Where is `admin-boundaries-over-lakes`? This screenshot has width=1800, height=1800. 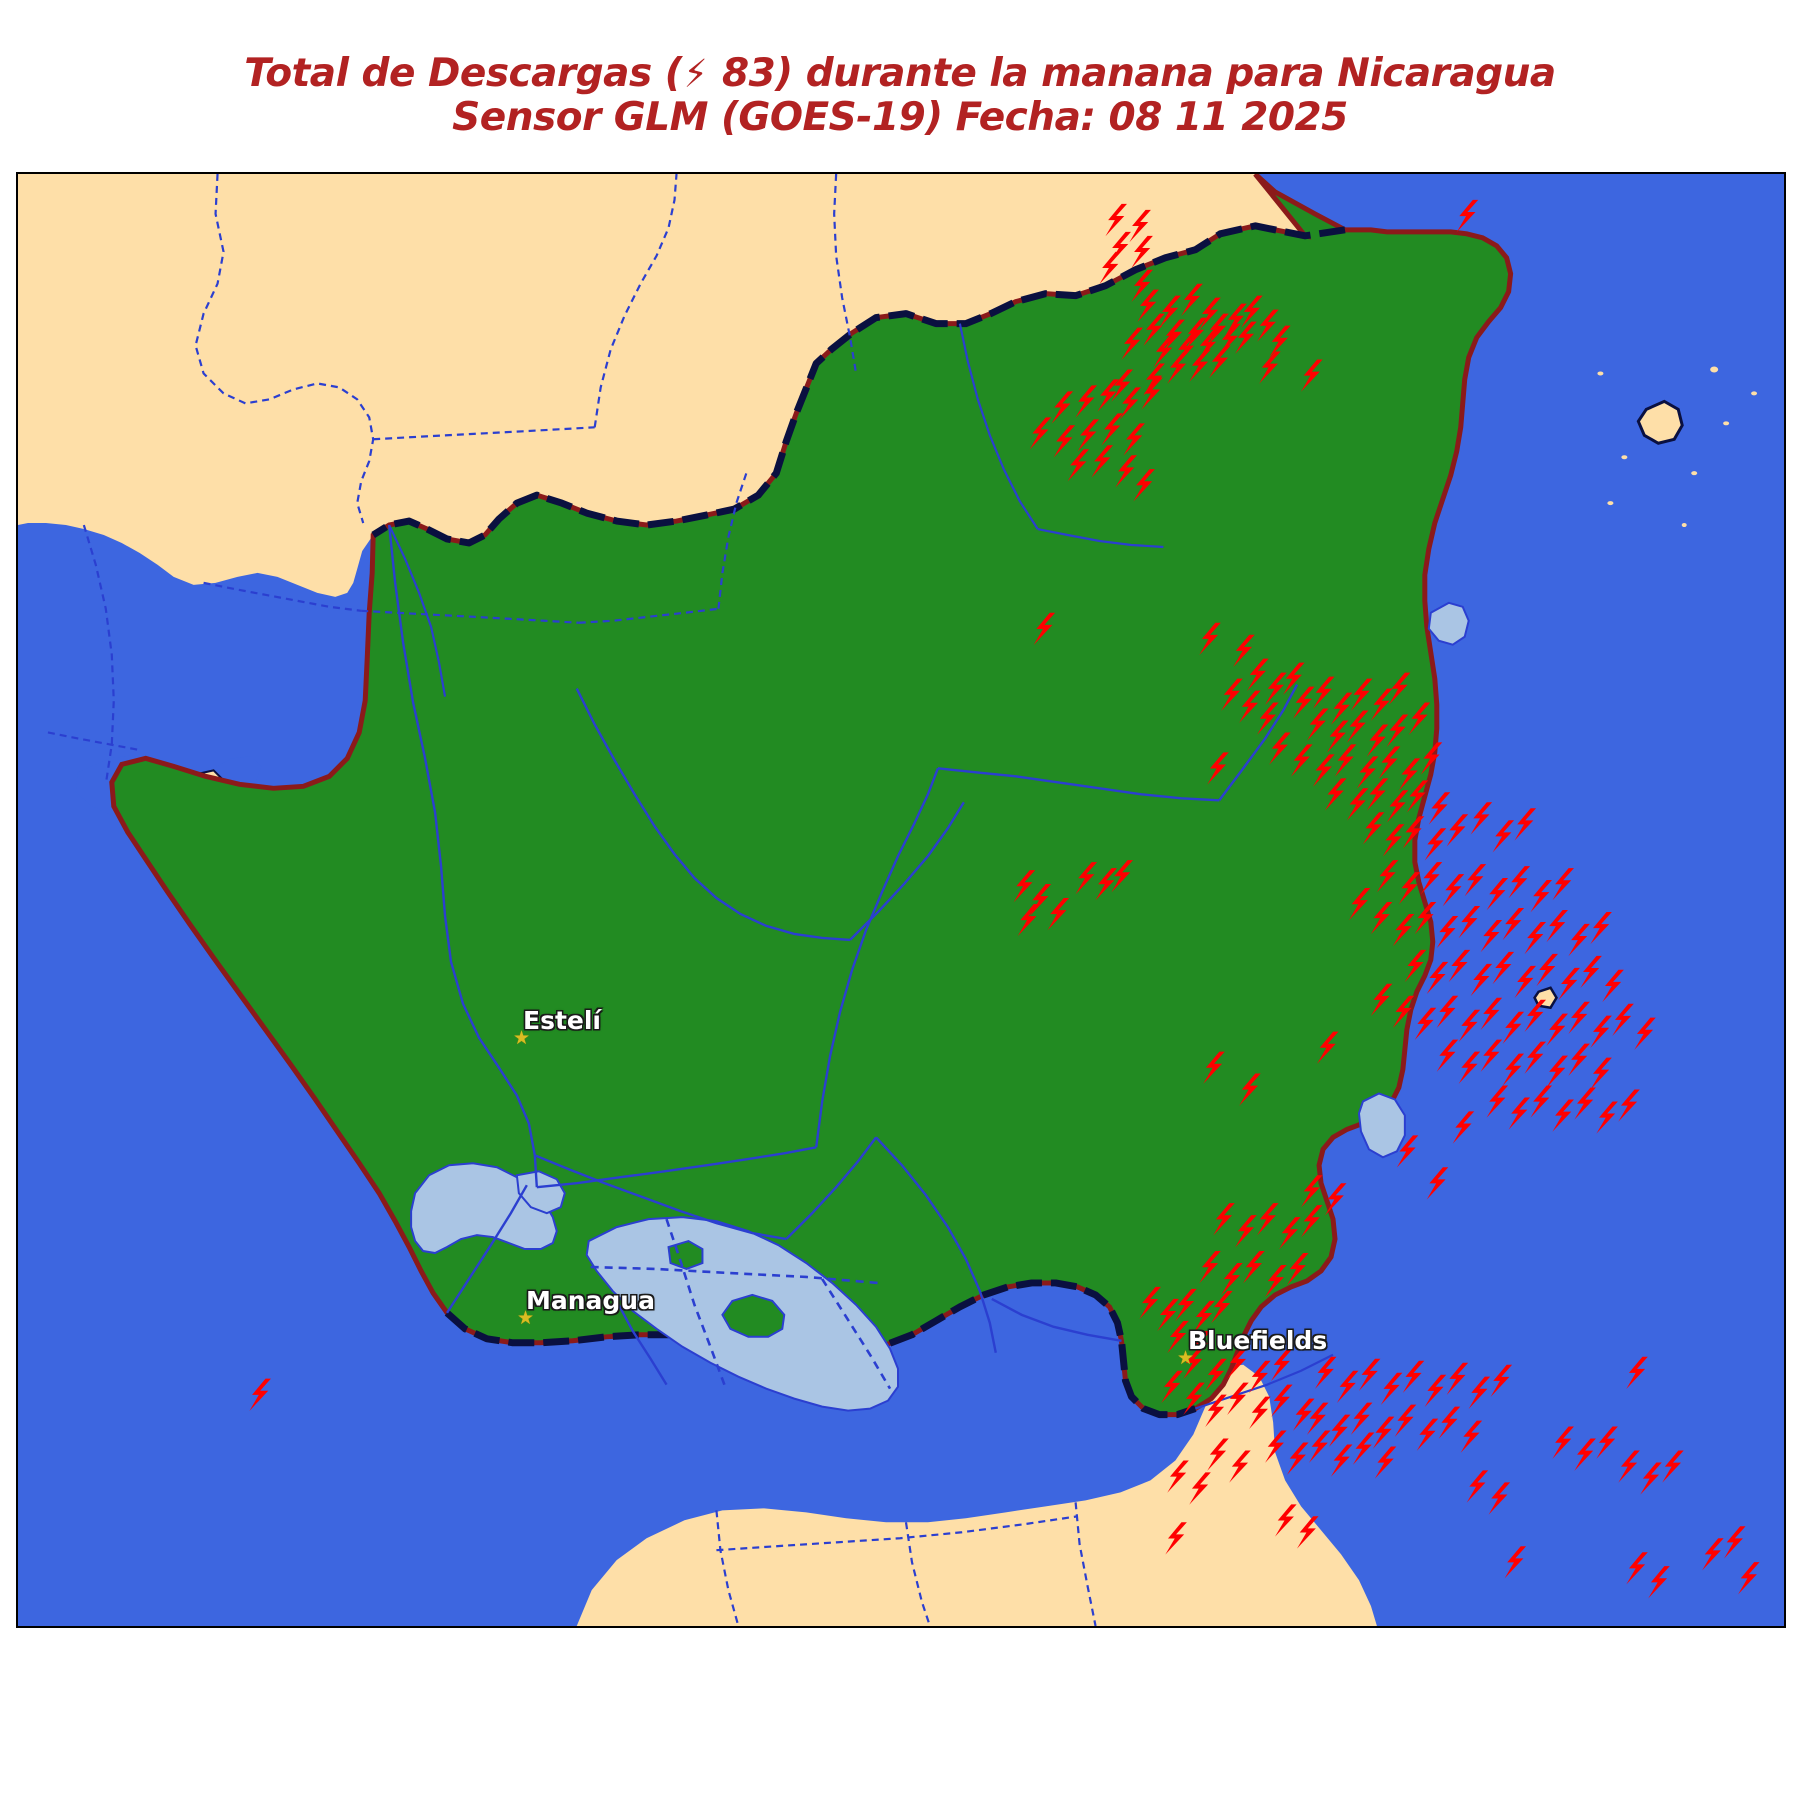
admin-boundaries-over-lakes is located at coordinates (741, 1304).